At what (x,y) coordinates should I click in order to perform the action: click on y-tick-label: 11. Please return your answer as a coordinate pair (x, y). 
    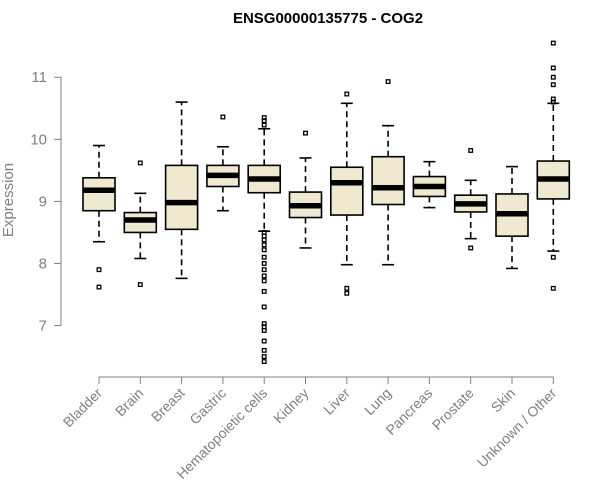
    Looking at the image, I should click on (39, 77).